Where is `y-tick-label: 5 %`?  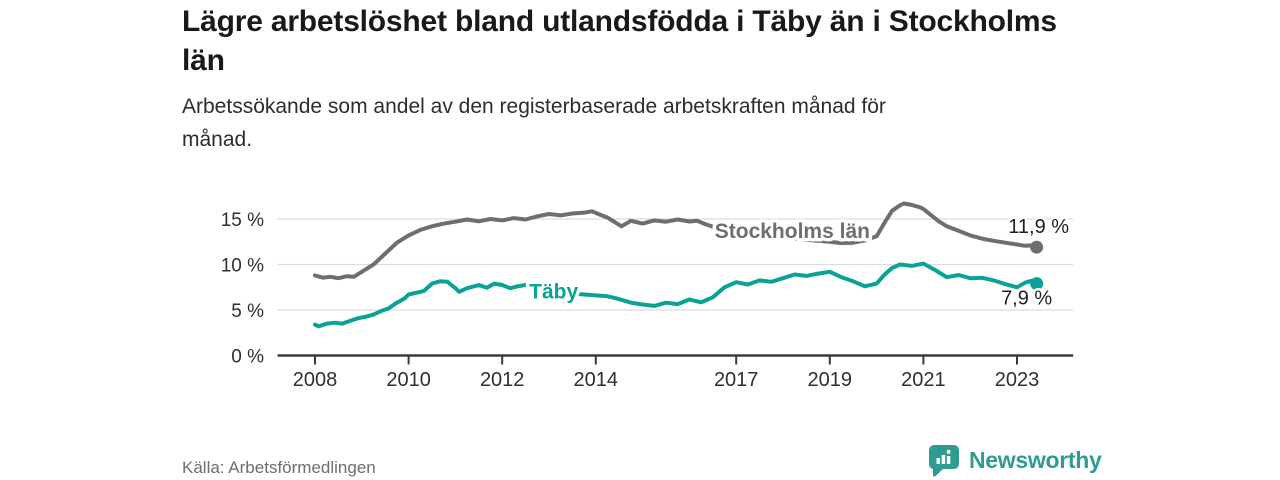 y-tick-label: 5 % is located at coordinates (247, 311).